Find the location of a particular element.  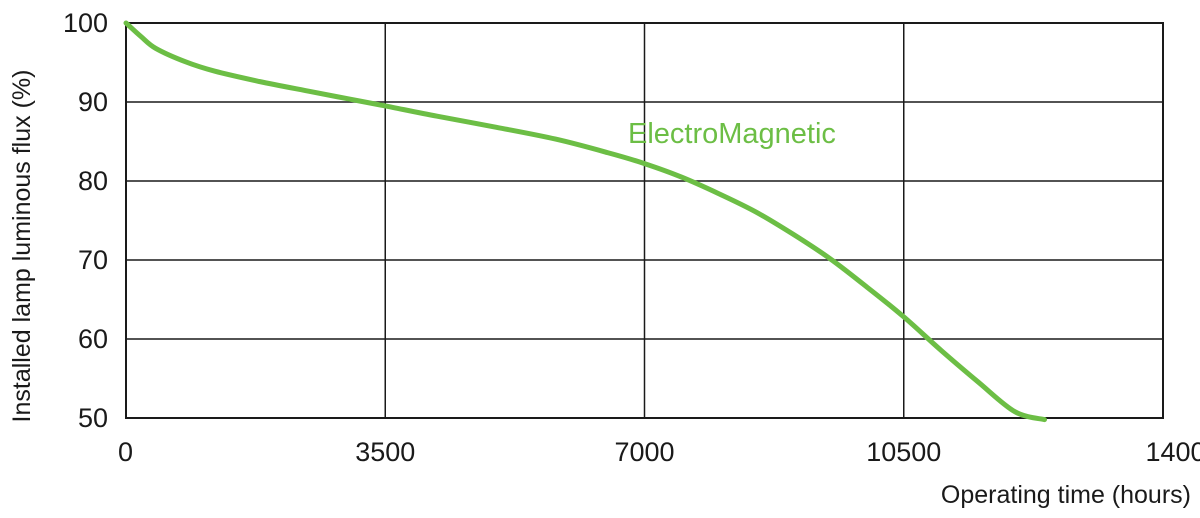

x-tick-label: 7000 is located at coordinates (644, 452).